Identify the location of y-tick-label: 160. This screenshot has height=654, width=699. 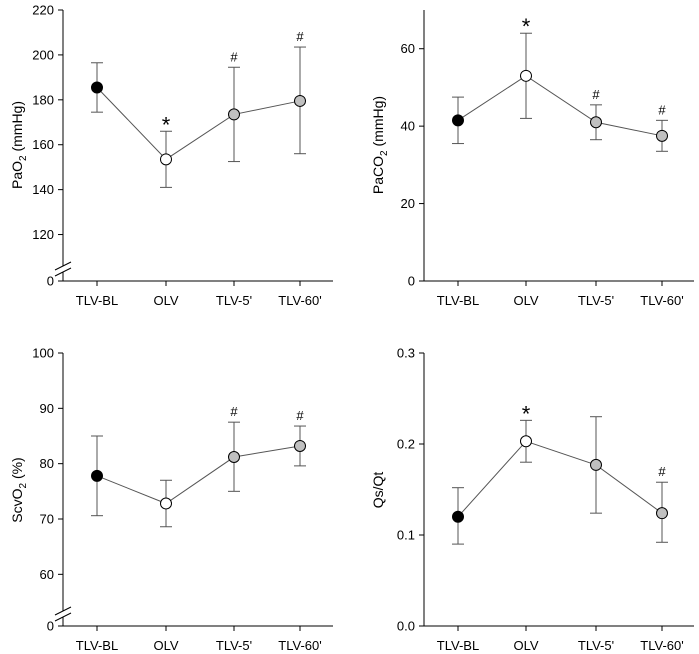
(43, 144).